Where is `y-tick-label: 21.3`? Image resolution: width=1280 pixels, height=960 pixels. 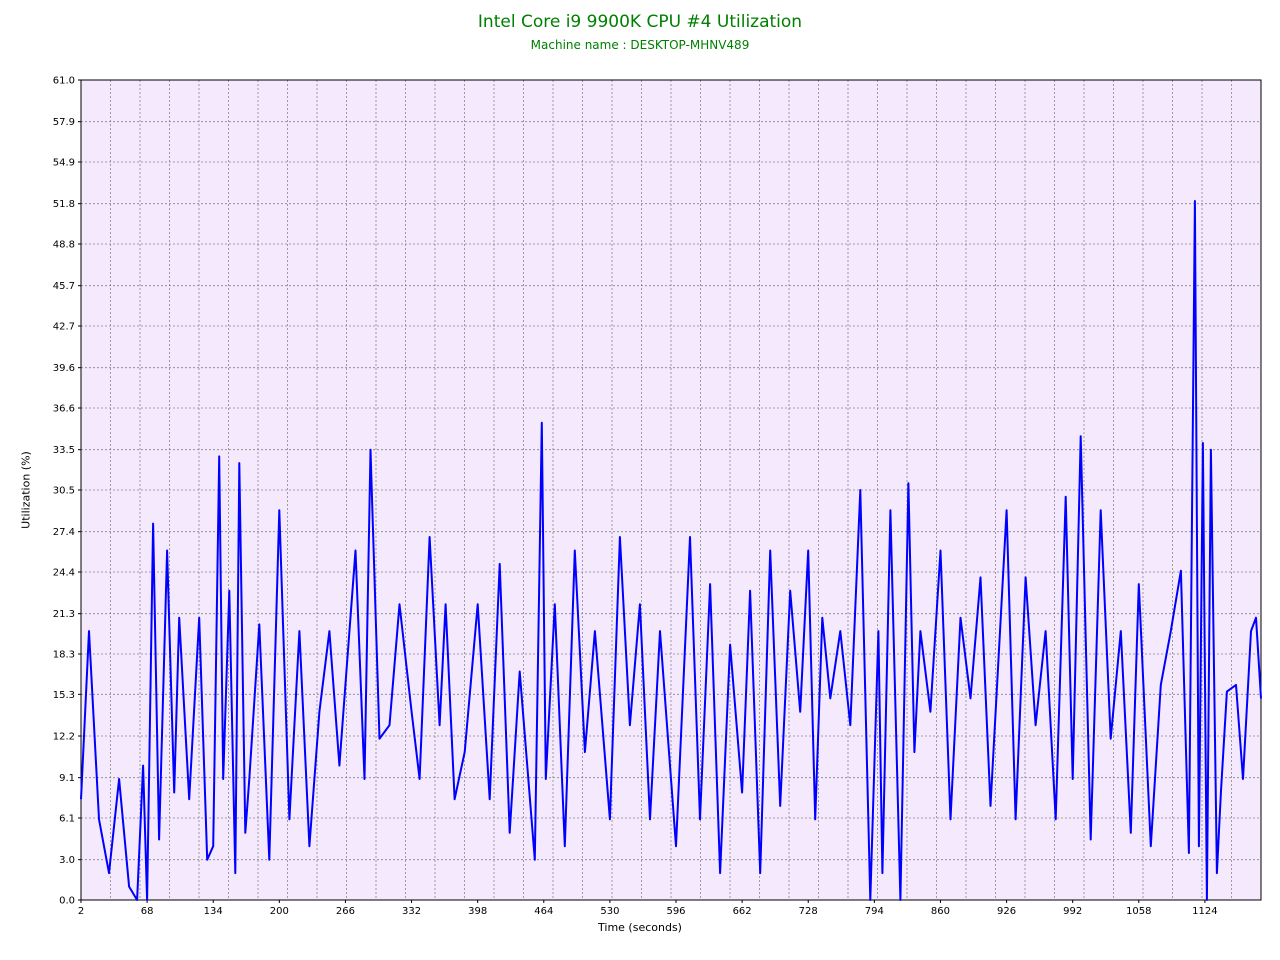 y-tick-label: 21.3 is located at coordinates (64, 614).